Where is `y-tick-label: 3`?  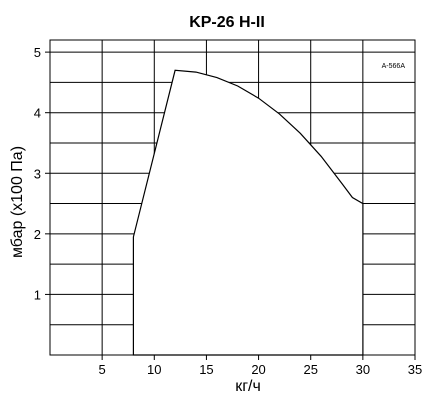 y-tick-label: 3 is located at coordinates (37, 173).